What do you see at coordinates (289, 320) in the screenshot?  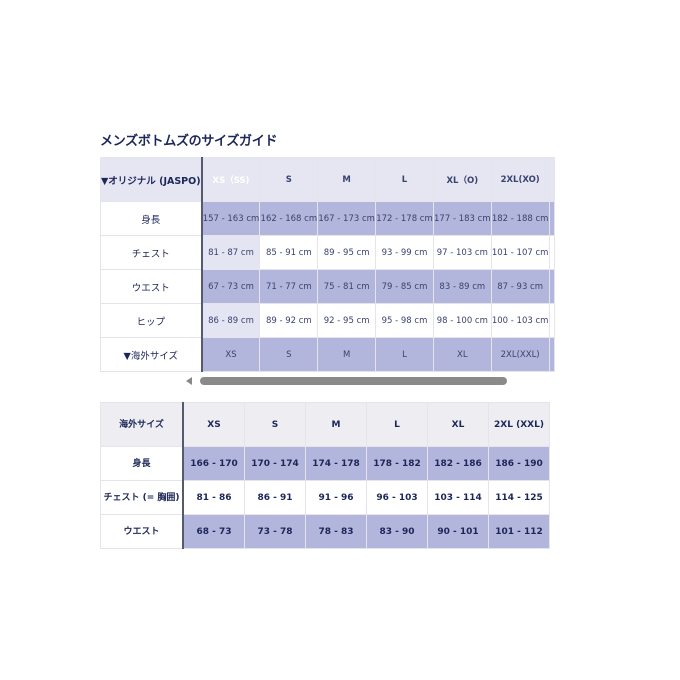 I see `size-value: 89 - 92 cm` at bounding box center [289, 320].